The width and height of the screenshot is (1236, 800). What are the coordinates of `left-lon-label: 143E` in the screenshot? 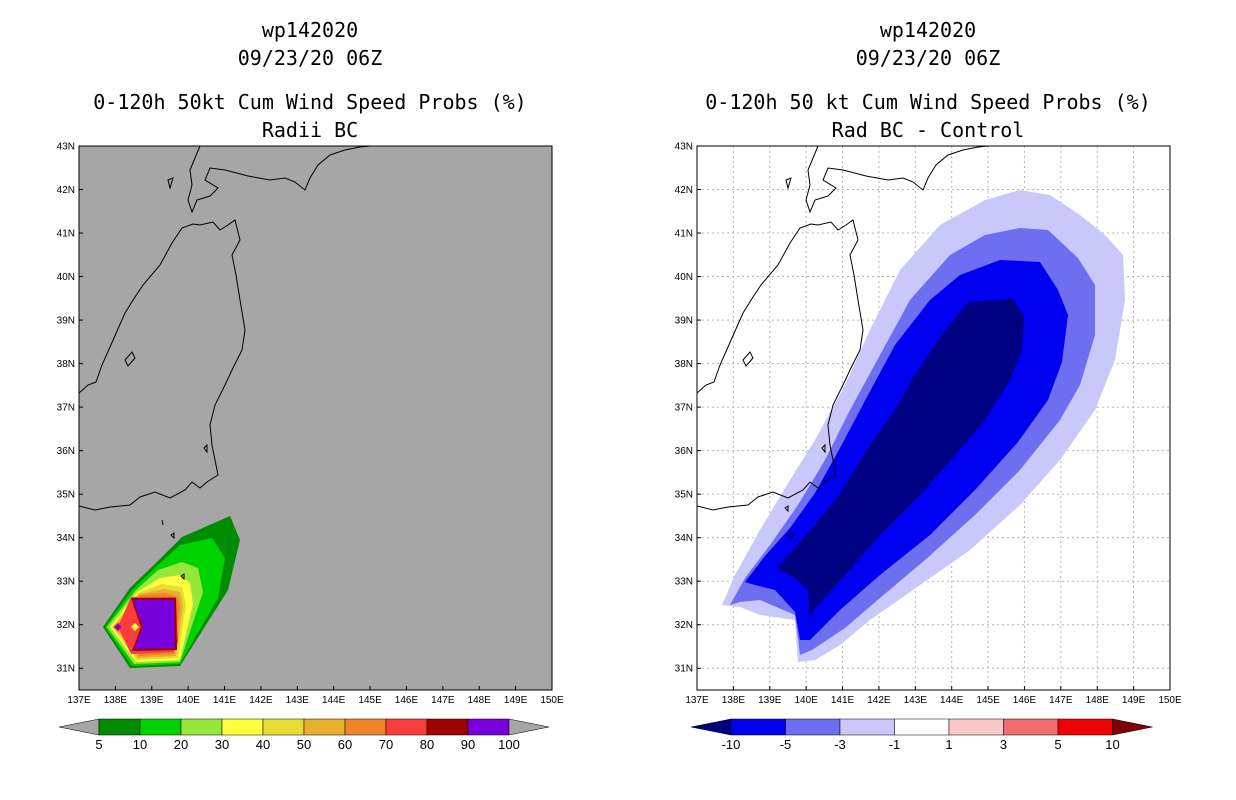 It's located at (298, 700).